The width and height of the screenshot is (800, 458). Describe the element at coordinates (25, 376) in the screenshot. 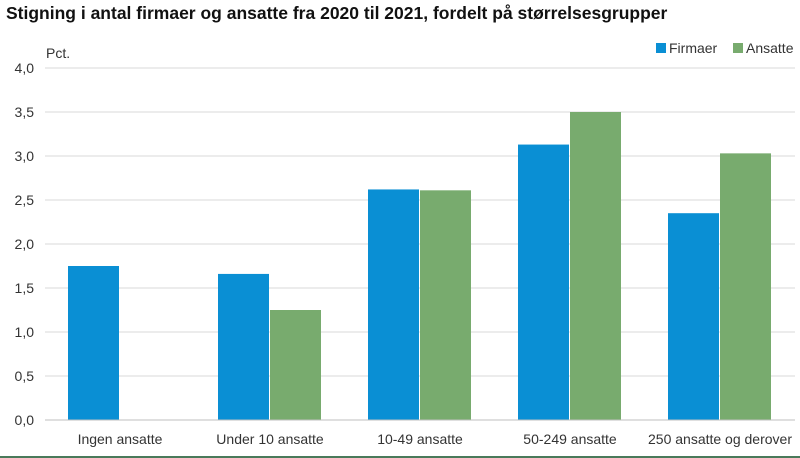

I see `y-tick-label: 0,5` at that location.